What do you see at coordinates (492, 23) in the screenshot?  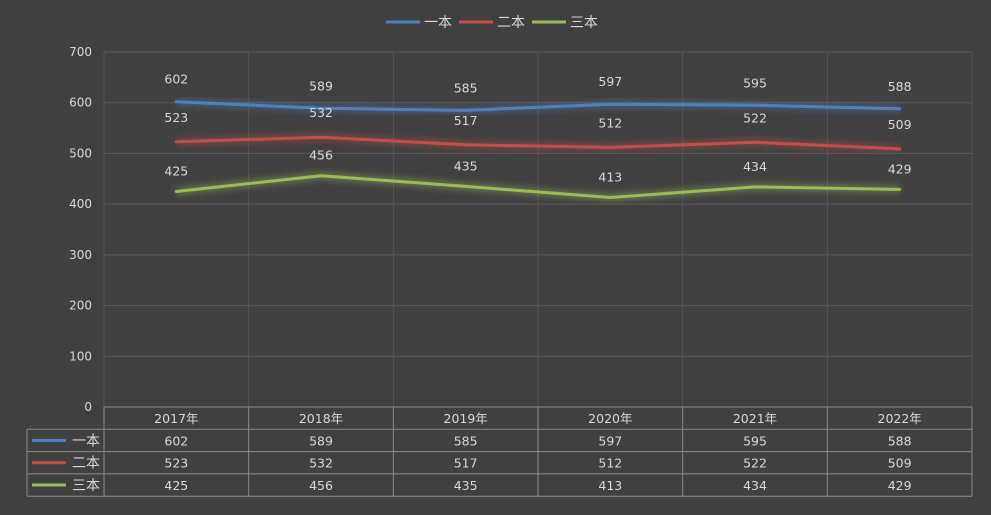 I see `legend: 一本 二本 三本` at bounding box center [492, 23].